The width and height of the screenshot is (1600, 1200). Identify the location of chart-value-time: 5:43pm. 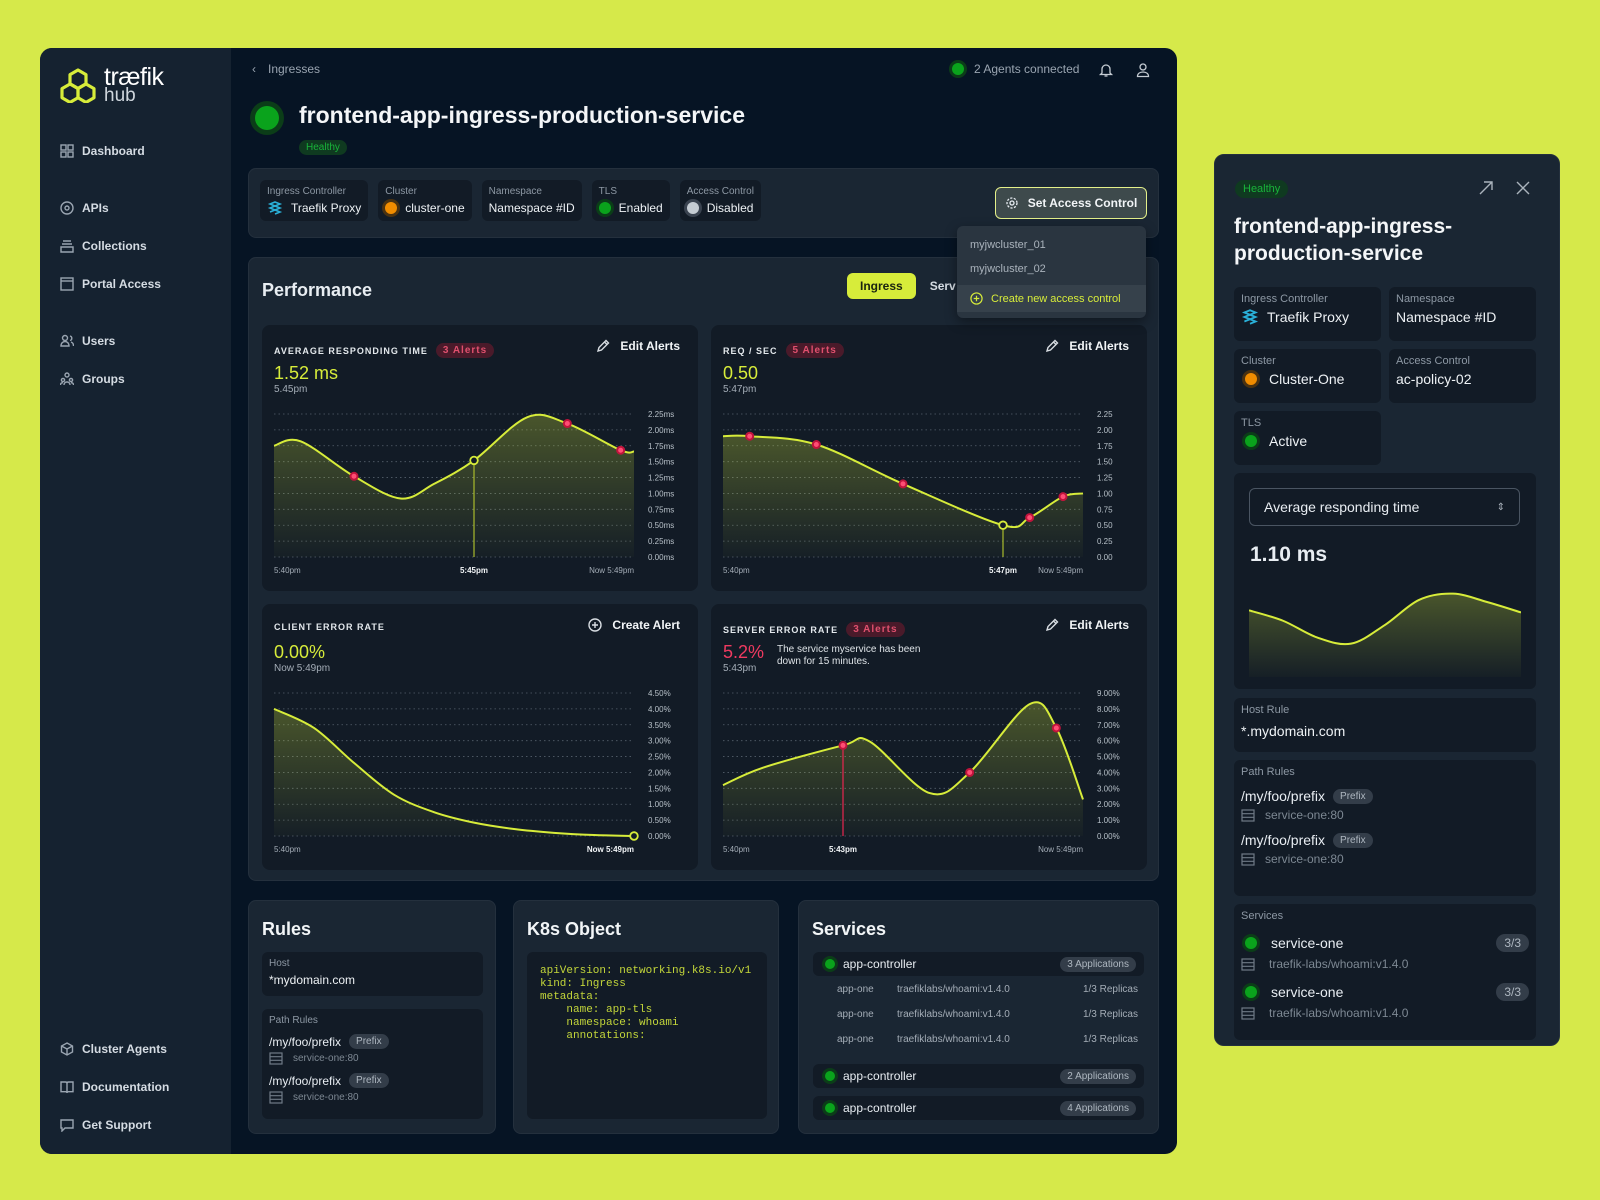
(740, 668).